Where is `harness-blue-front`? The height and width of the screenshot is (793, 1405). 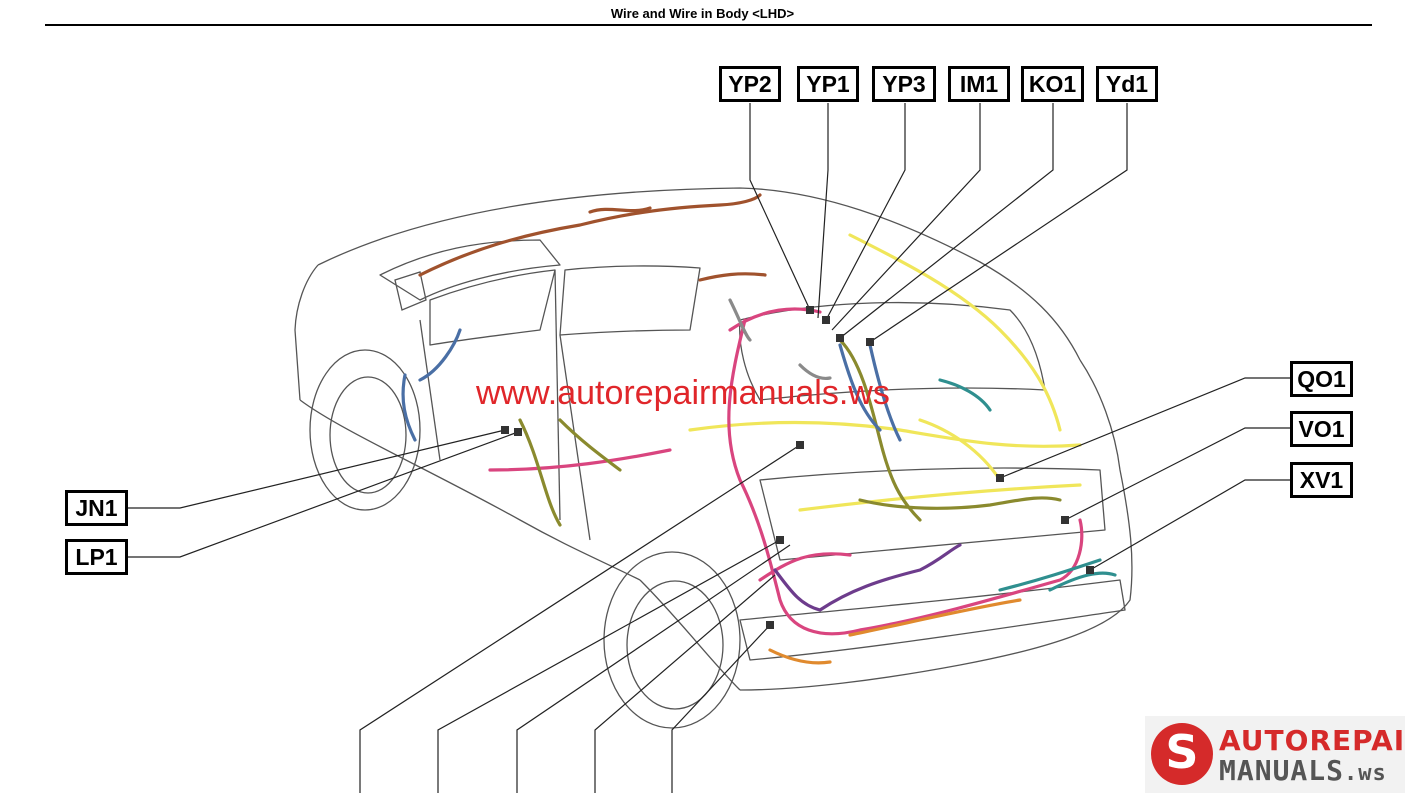 harness-blue-front is located at coordinates (651, 385).